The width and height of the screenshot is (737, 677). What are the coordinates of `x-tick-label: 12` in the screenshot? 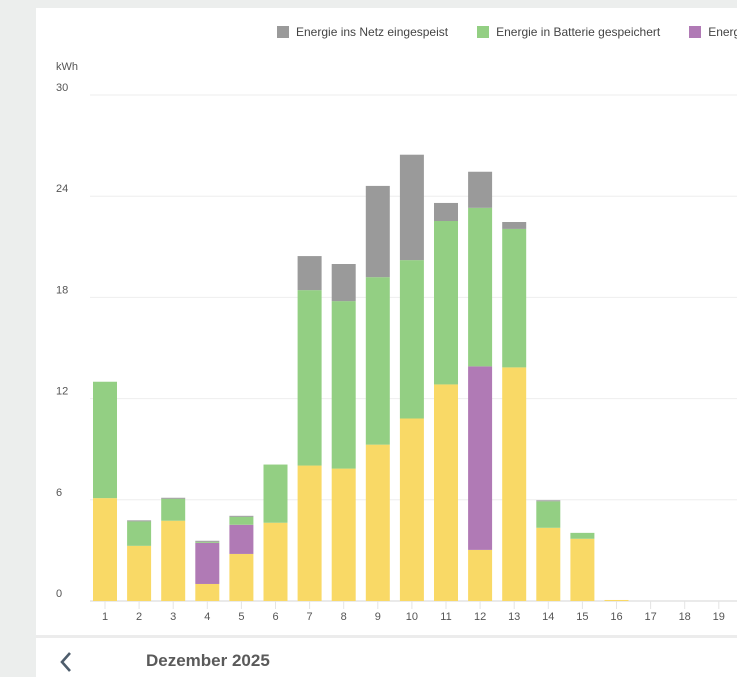 It's located at (480, 617).